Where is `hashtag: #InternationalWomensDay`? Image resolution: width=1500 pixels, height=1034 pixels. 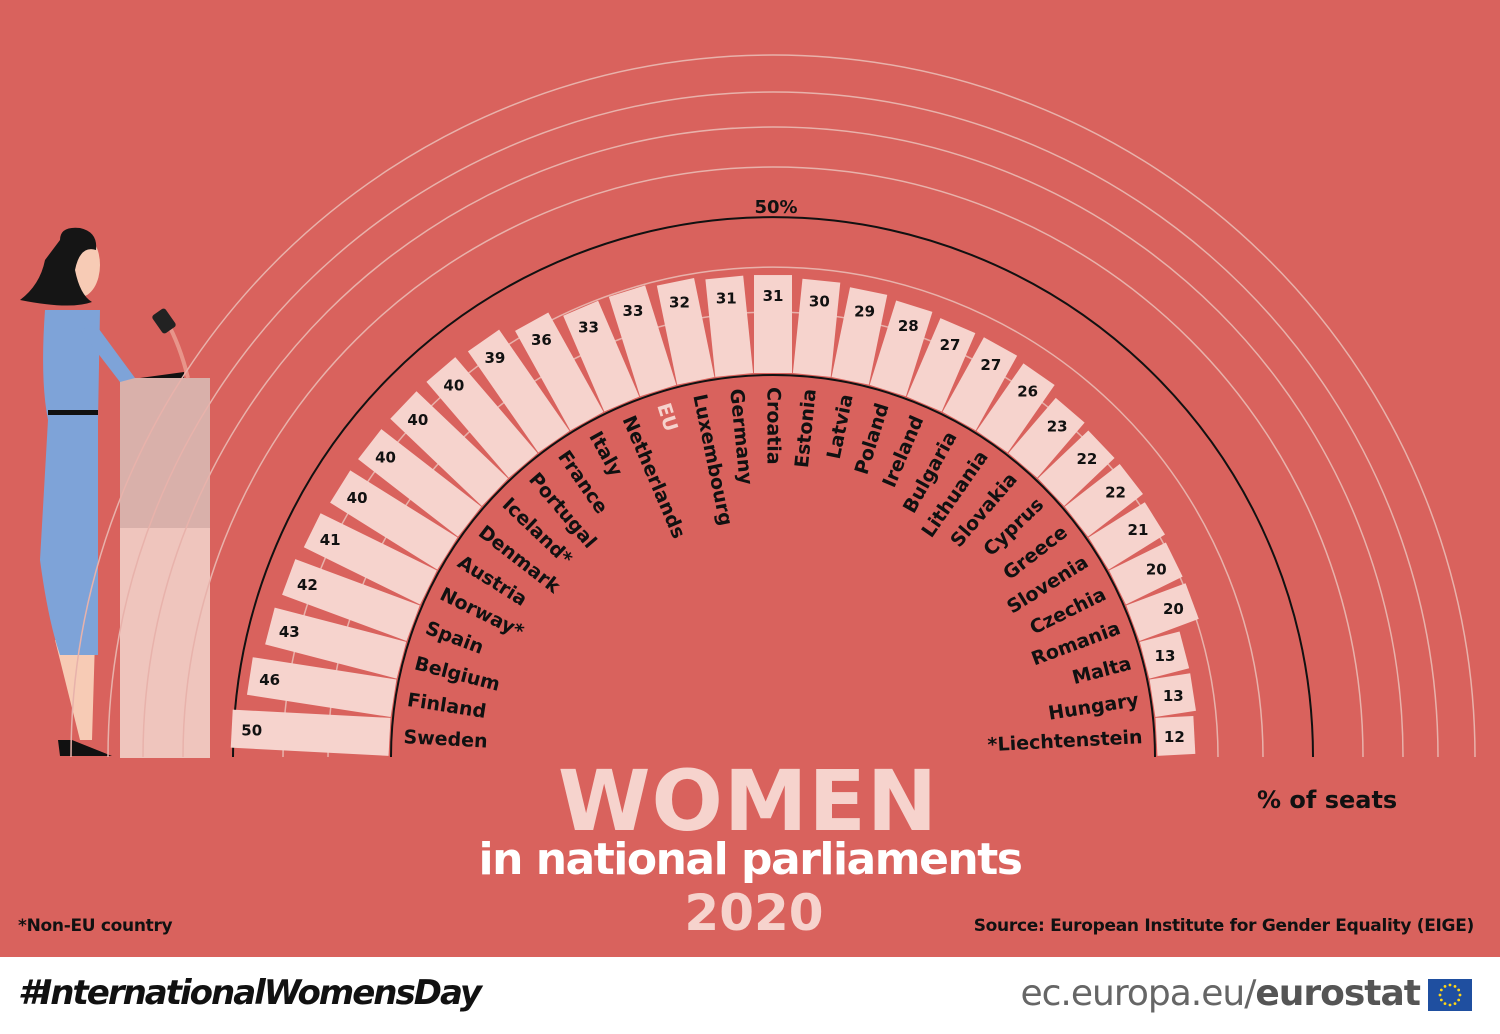
hashtag: #InternationalWomensDay is located at coordinates (250, 993).